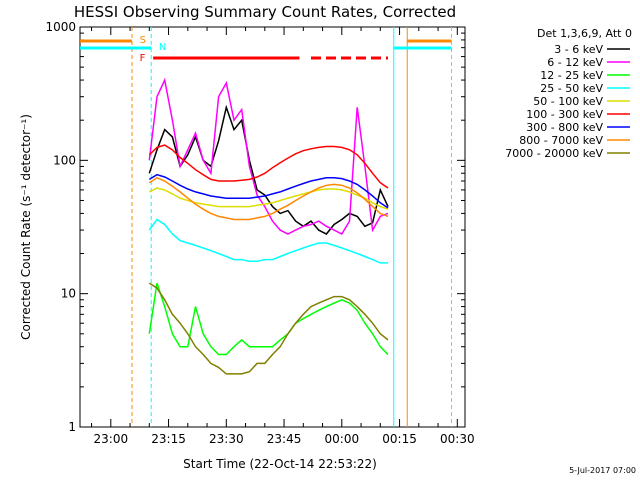 This screenshot has height=480, width=640. Describe the element at coordinates (578, 49) in the screenshot. I see `legend-label: 3 - 6 keV` at that location.